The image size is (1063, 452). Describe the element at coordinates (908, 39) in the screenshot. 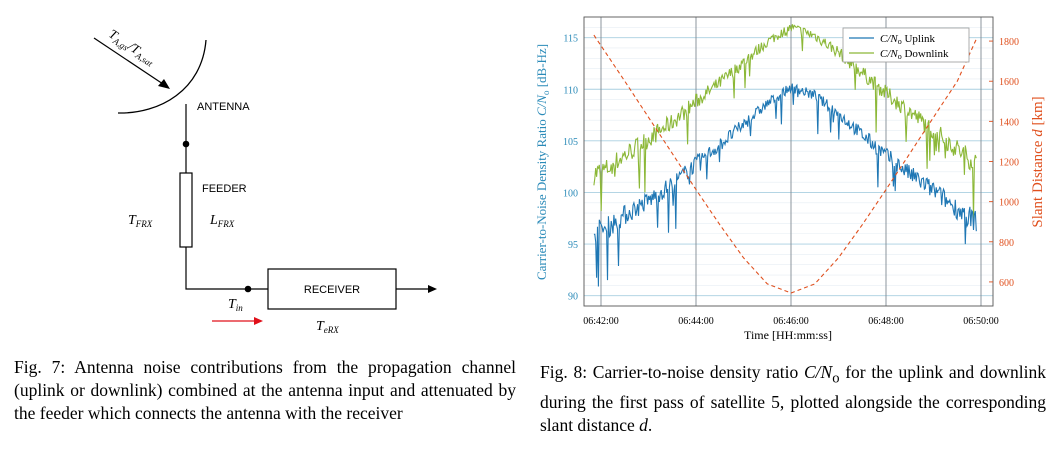

I see `legend-uplink-label: C/No Uplink` at that location.